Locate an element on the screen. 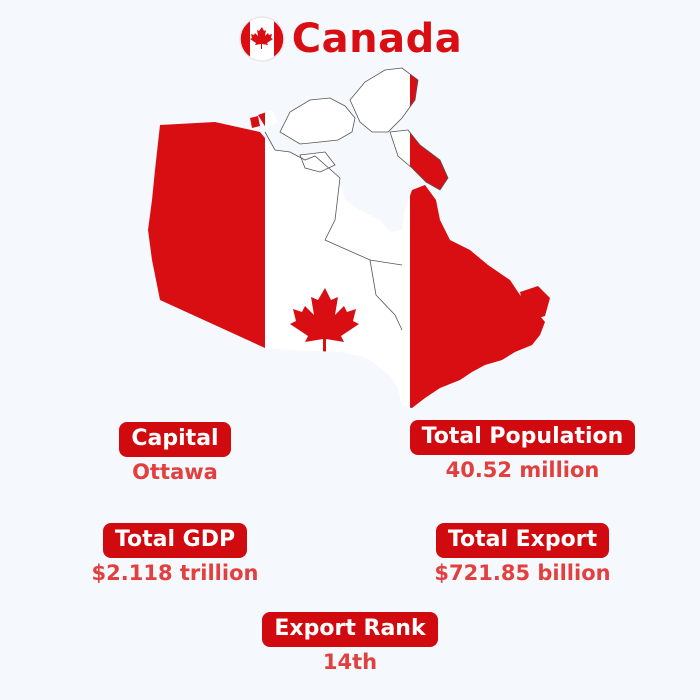 This screenshot has height=700, width=700. gdp-label: Total GDP is located at coordinates (175, 541).